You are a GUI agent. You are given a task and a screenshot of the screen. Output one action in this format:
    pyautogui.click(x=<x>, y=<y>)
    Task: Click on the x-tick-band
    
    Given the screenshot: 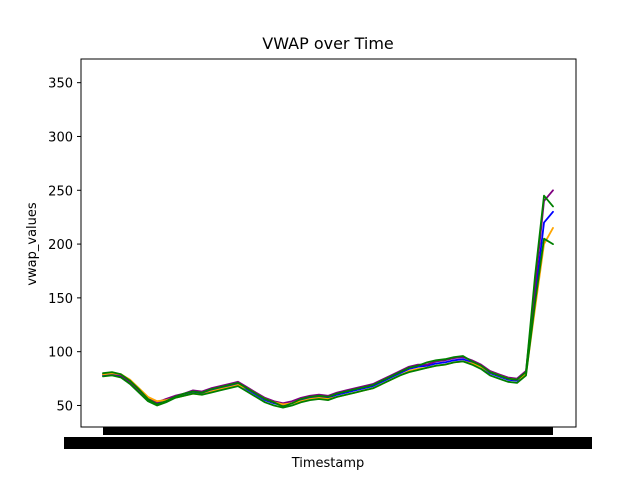 What is the action you would take?
    pyautogui.click(x=328, y=431)
    